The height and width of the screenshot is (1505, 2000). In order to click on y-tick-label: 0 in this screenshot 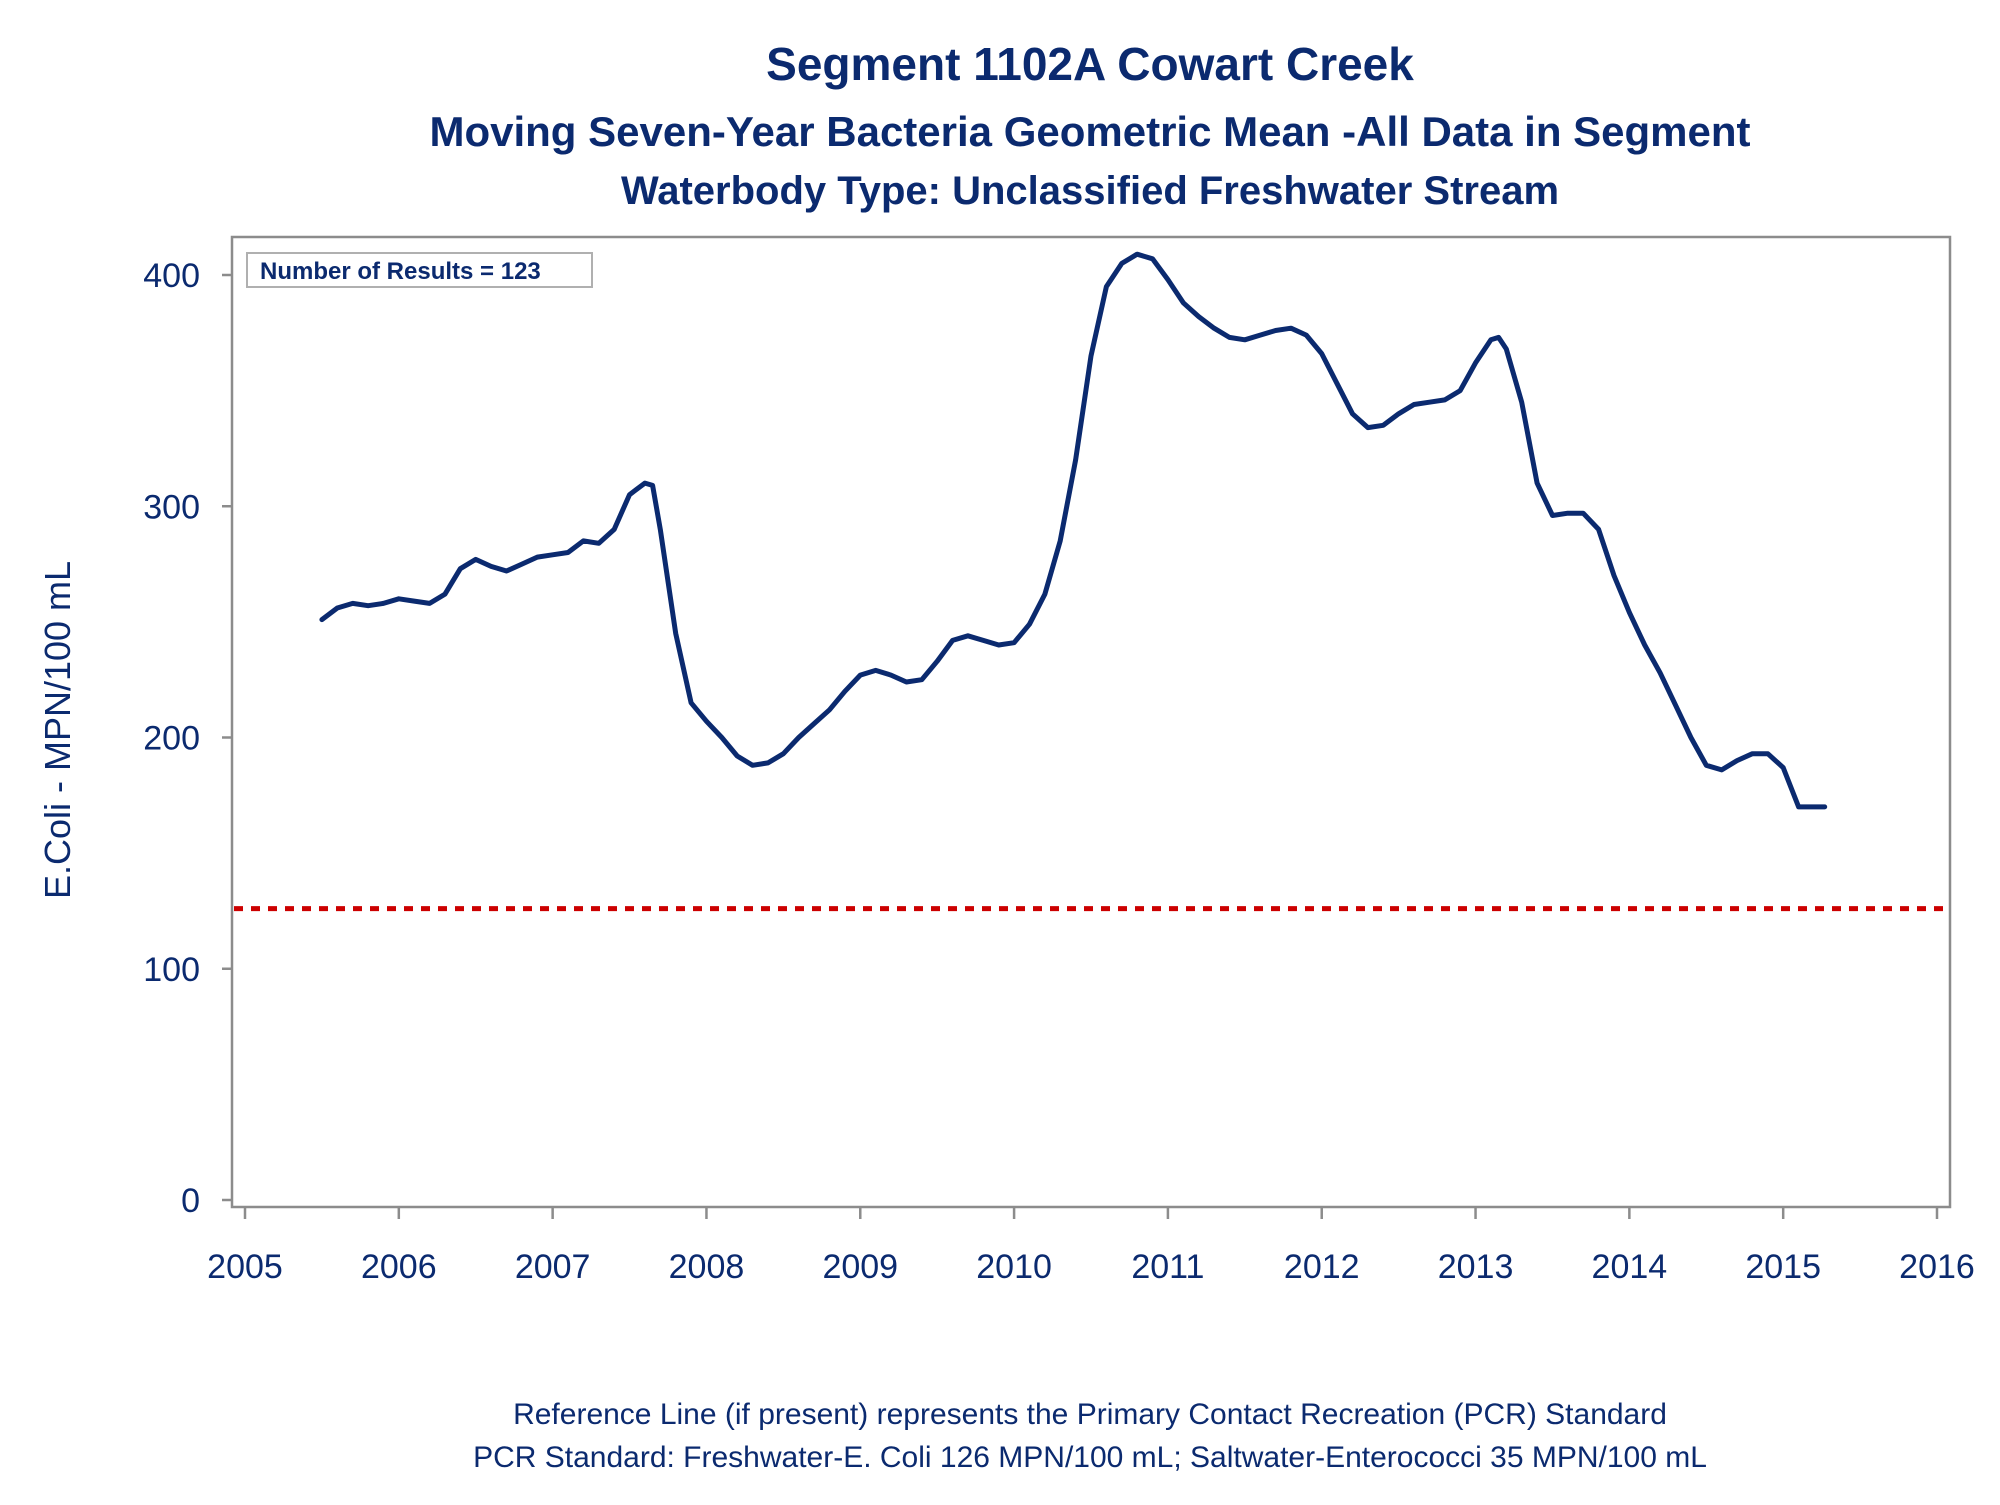, I will do `click(190, 1201)`.